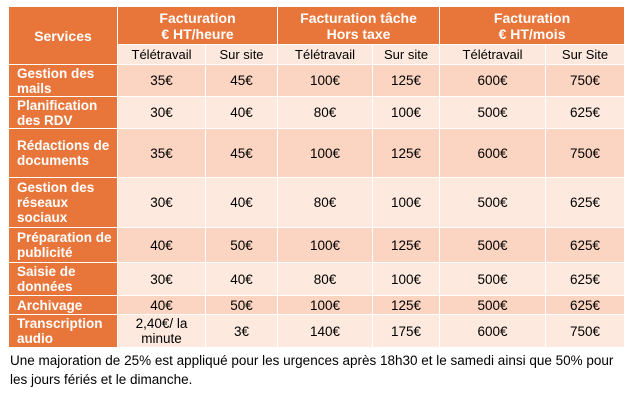 This screenshot has height=404, width=632. I want to click on header-group-hourly-line1: Facturation, so click(197, 17).